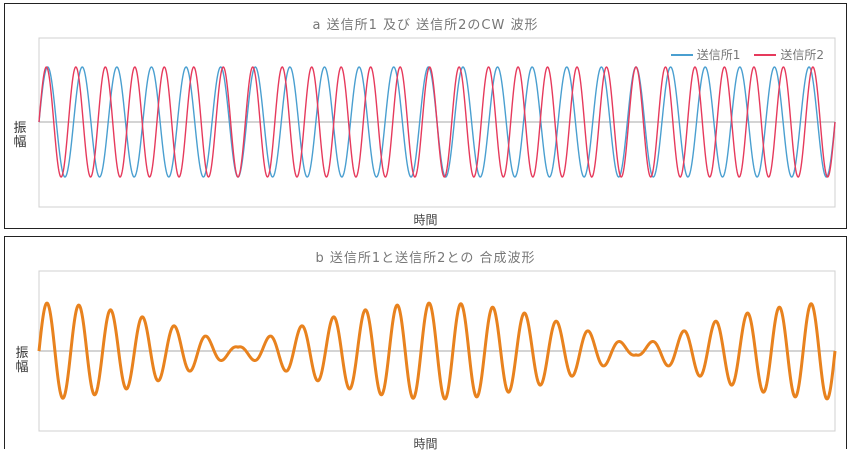 Image resolution: width=851 pixels, height=452 pixels. I want to click on chart-title-b: b 送信所1と送信所2との 合成波形, so click(425, 258).